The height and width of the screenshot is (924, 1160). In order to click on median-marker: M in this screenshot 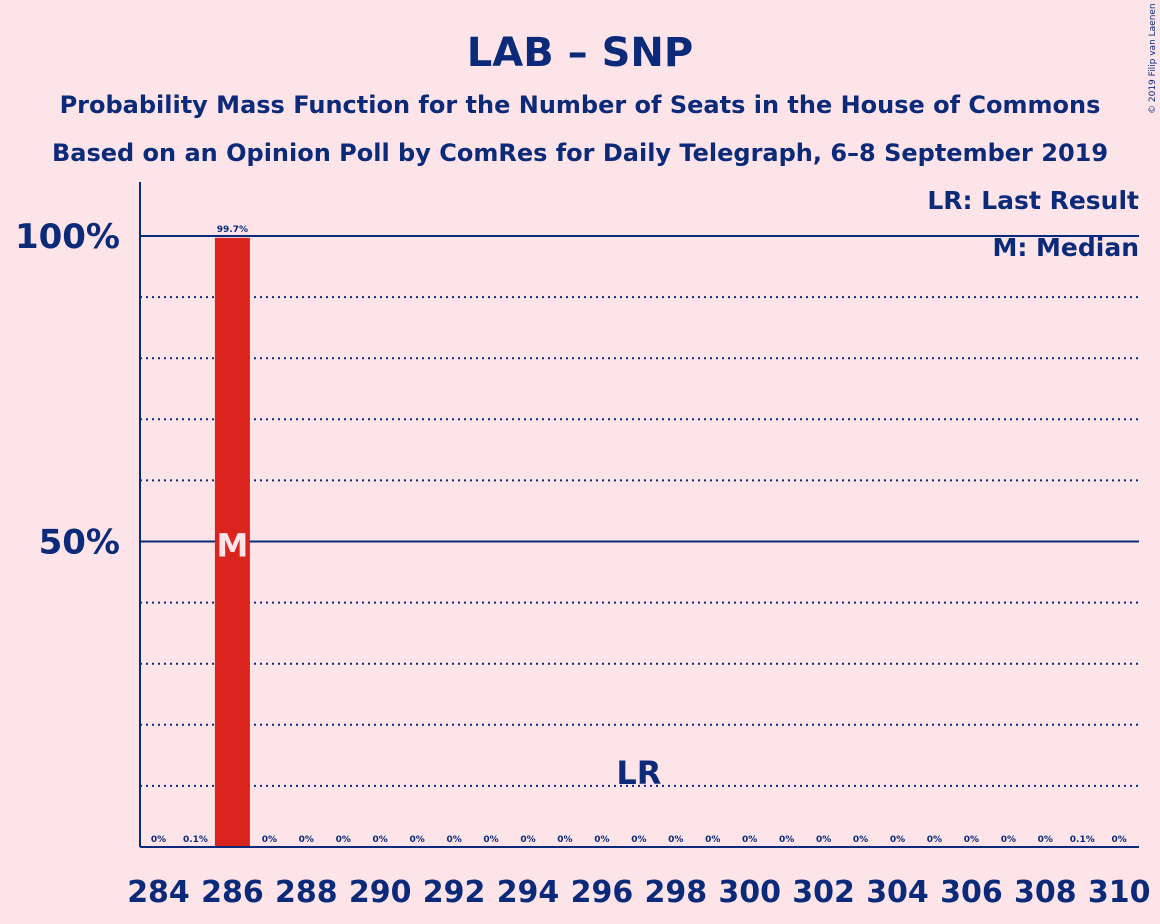, I will do `click(232, 546)`.